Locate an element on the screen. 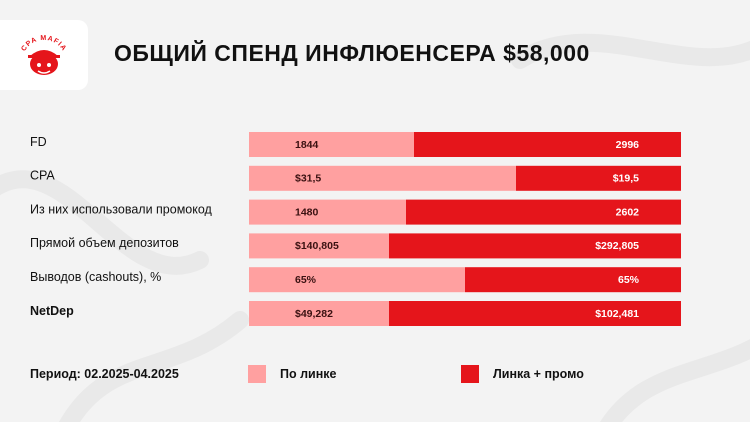 The image size is (750, 422). data-label-link-promo: $102,481 is located at coordinates (617, 314).